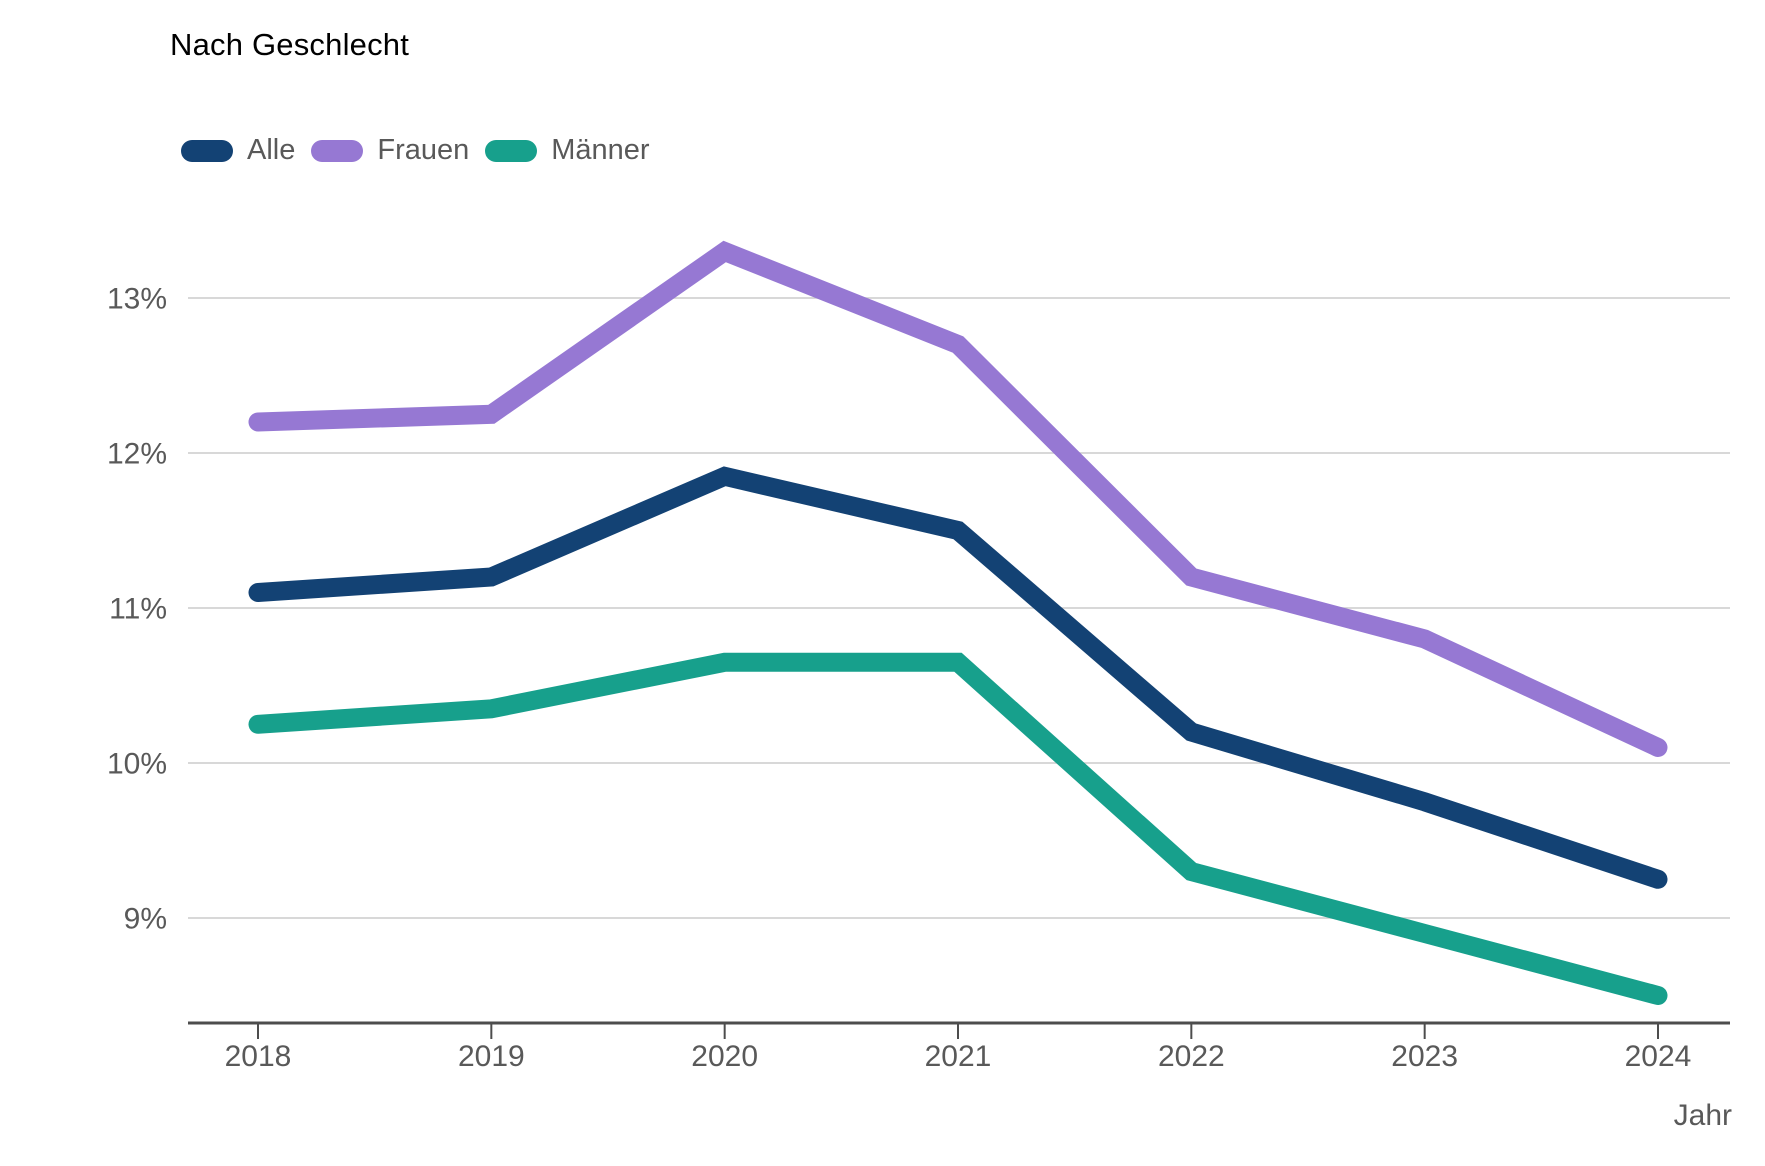 This screenshot has height=1166, width=1765. I want to click on legend-swatch-frauen, so click(337, 150).